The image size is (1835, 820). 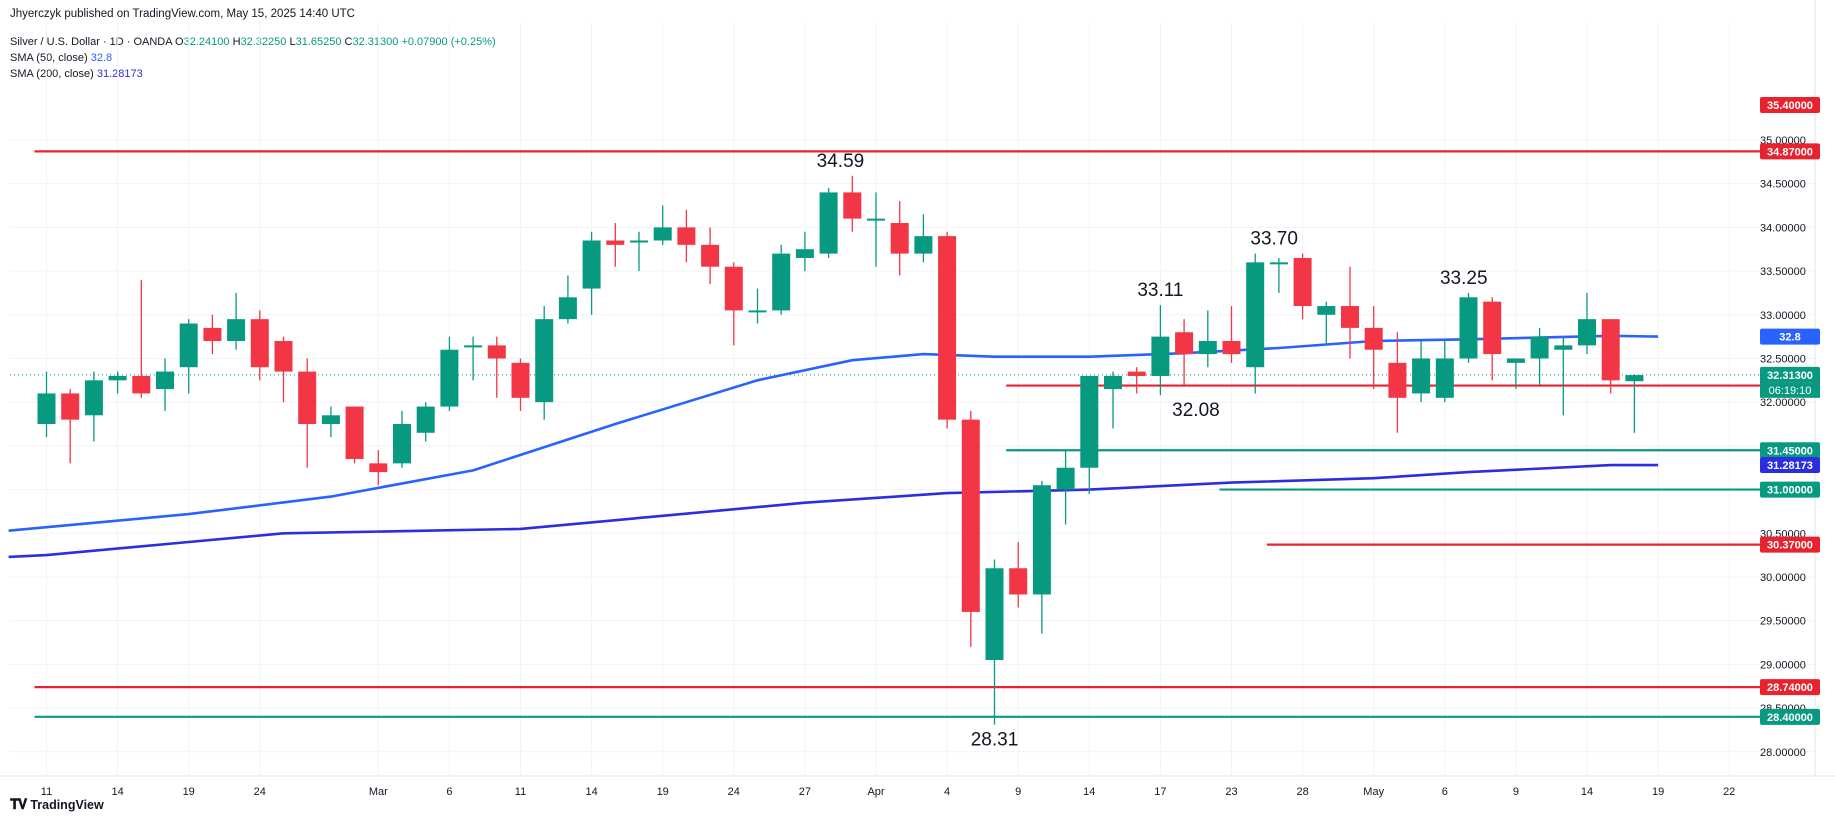 I want to click on tradingview-logo: 𝐓𝐕 TradingView, so click(x=57, y=804).